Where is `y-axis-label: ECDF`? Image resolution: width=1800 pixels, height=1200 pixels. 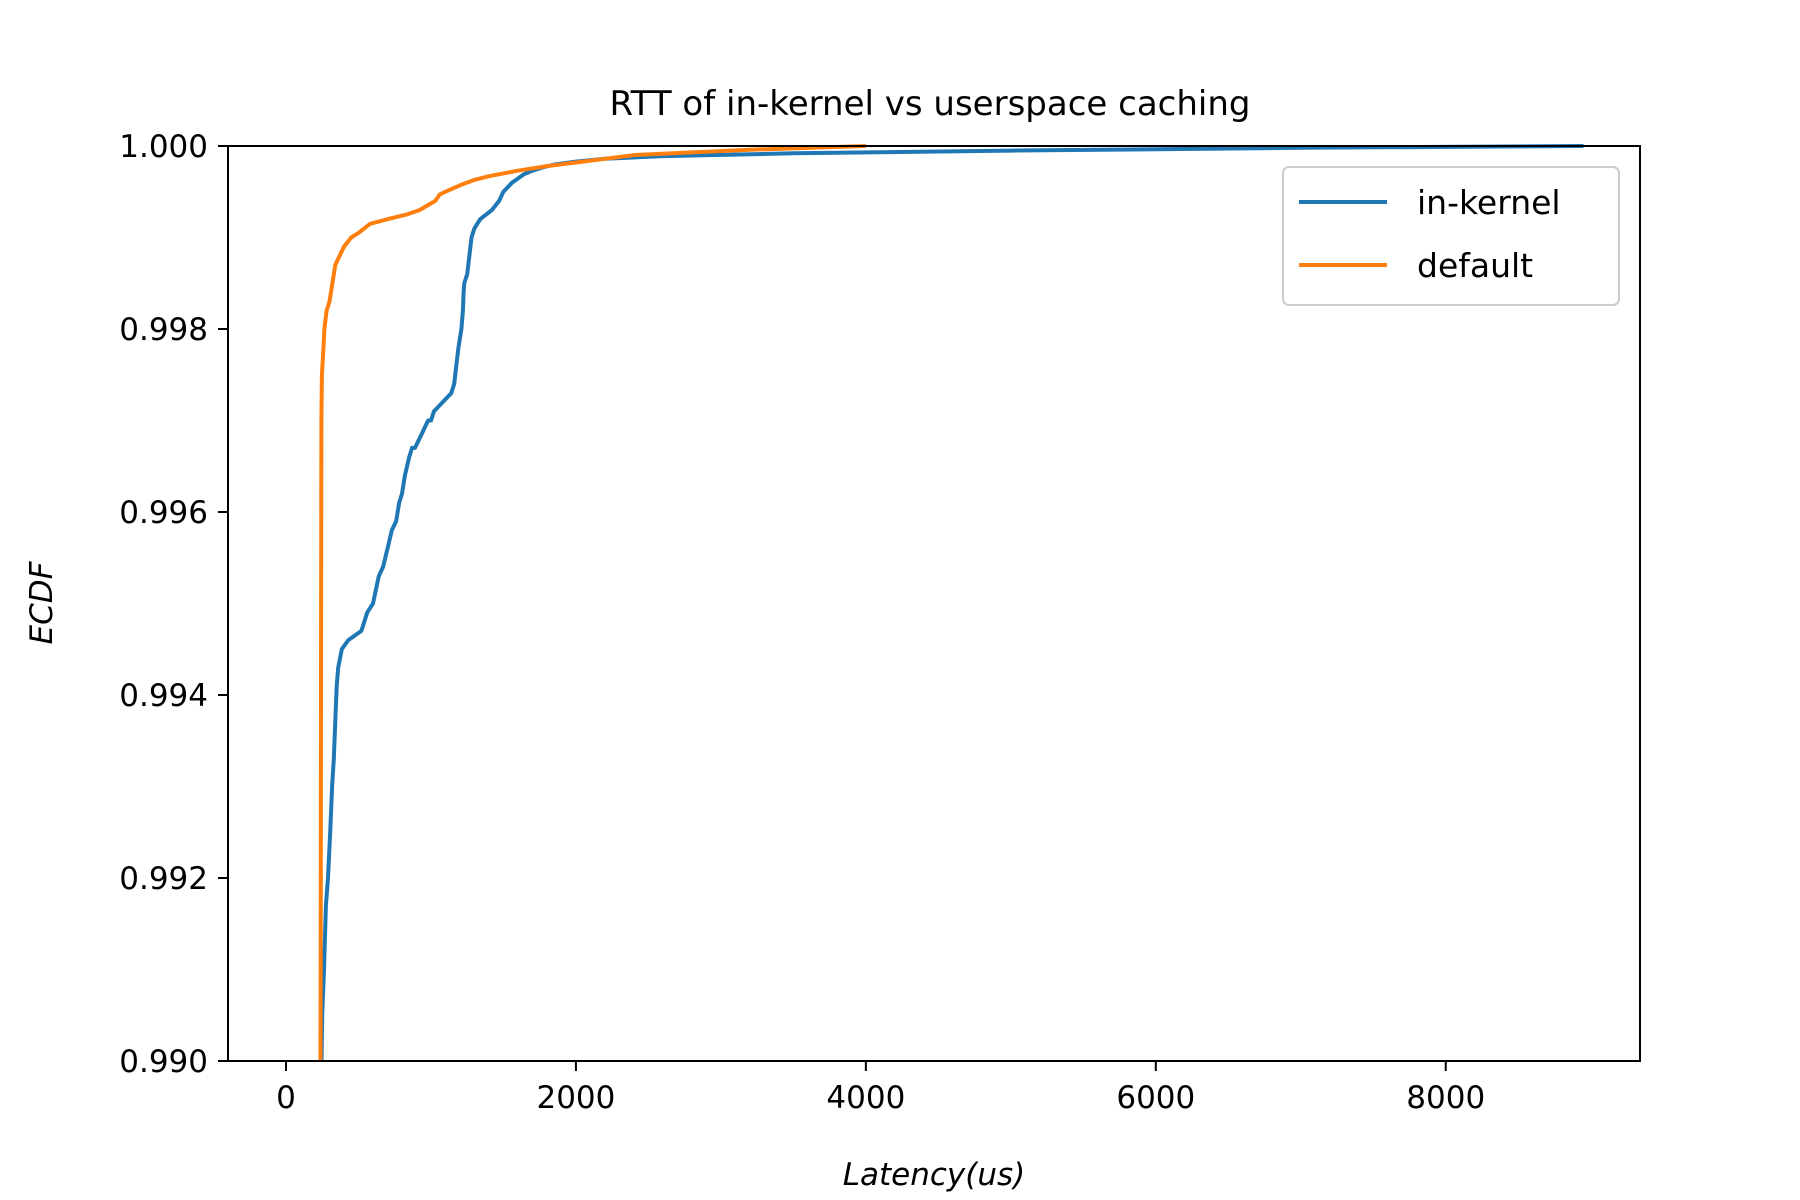
y-axis-label: ECDF is located at coordinates (42, 602).